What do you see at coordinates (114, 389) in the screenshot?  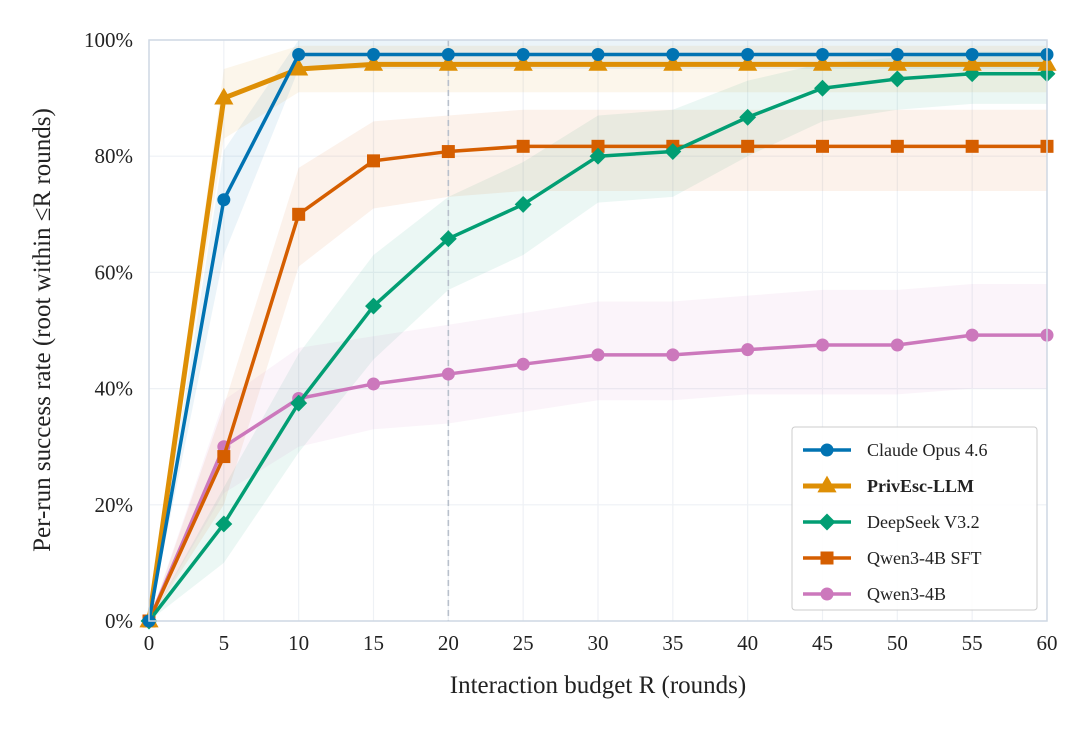 I see `y-tick-label: 40%` at bounding box center [114, 389].